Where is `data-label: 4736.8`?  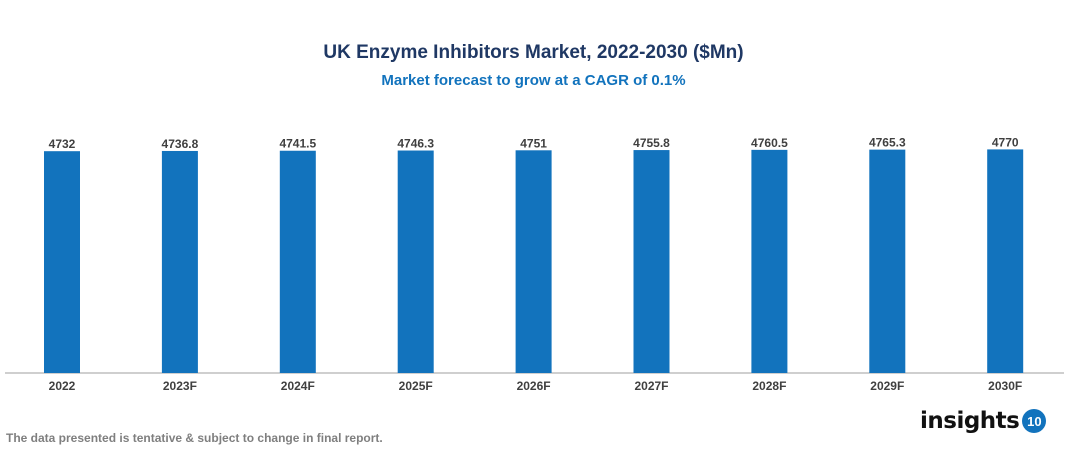 data-label: 4736.8 is located at coordinates (180, 144).